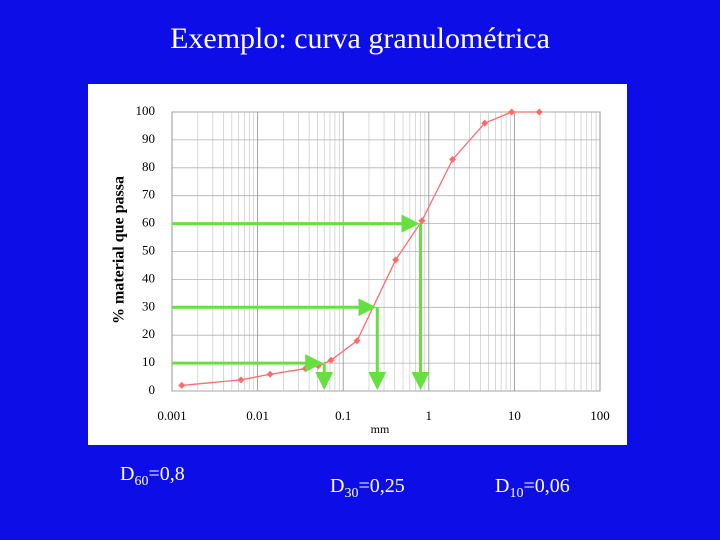 Image resolution: width=720 pixels, height=540 pixels. I want to click on annotation-sub: 30, so click(351, 493).